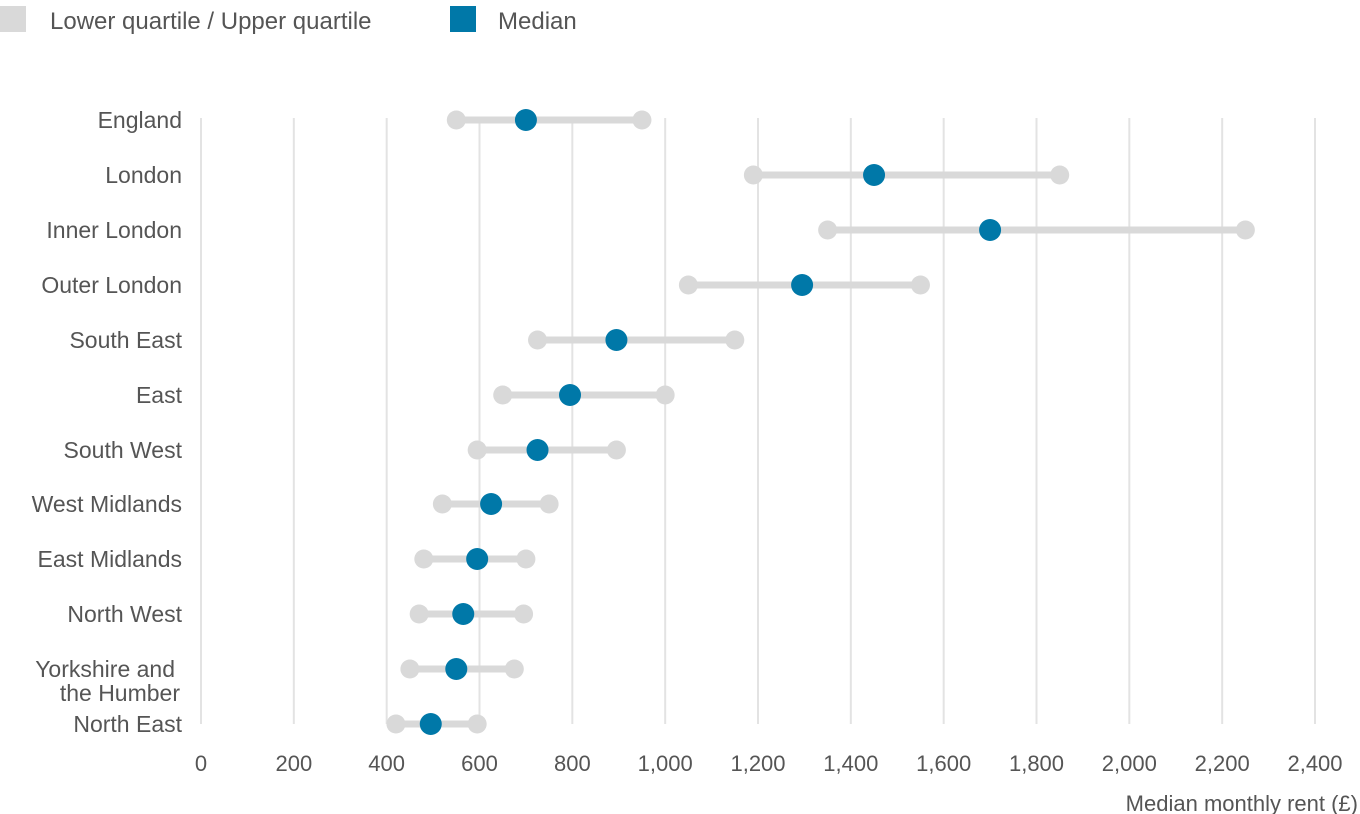  Describe the element at coordinates (107, 504) in the screenshot. I see `category-label: West Midlands` at that location.